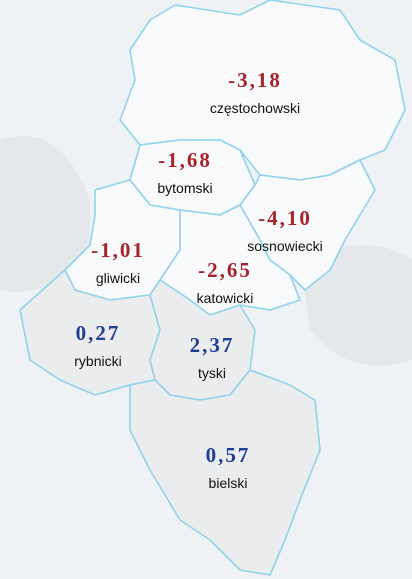 The image size is (412, 579). What do you see at coordinates (184, 188) in the screenshot?
I see `region-name: bytomski` at bounding box center [184, 188].